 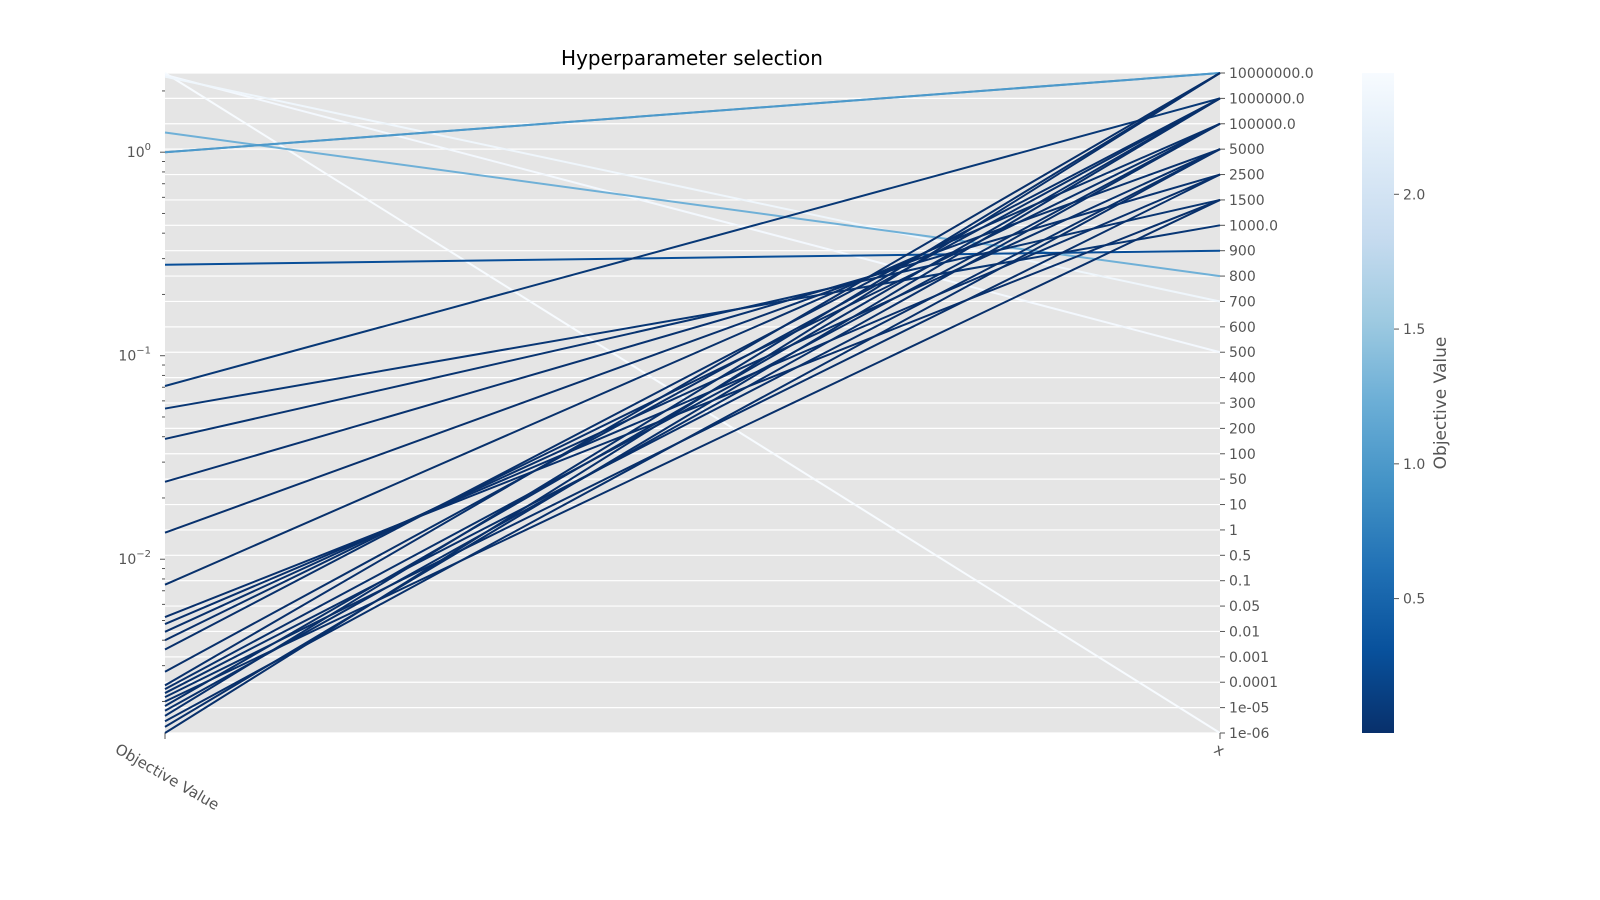 What do you see at coordinates (1414, 330) in the screenshot?
I see `colorbar-tick-label: 1.5` at bounding box center [1414, 330].